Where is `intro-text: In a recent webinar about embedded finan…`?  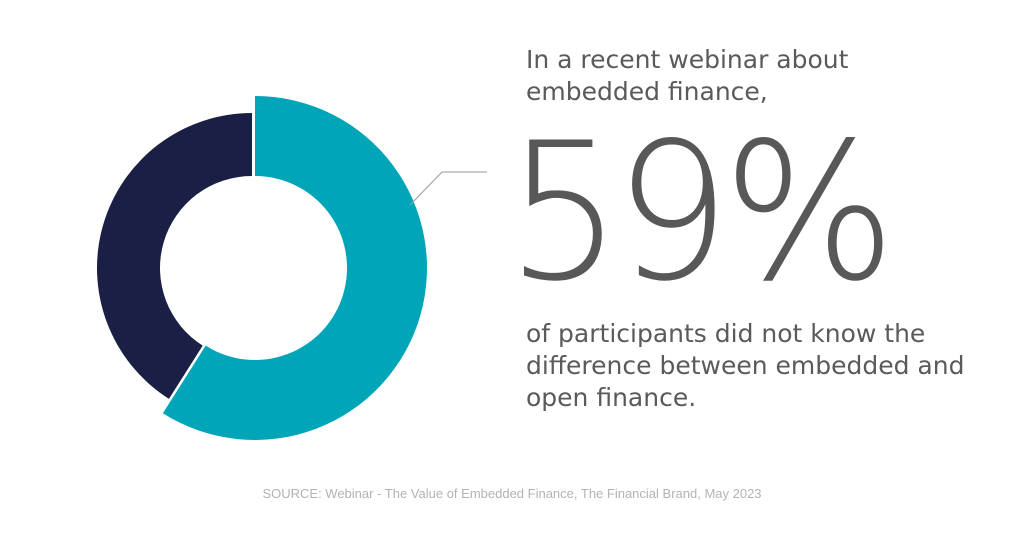 intro-text: In a recent webinar about embedded finan… is located at coordinates (687, 75).